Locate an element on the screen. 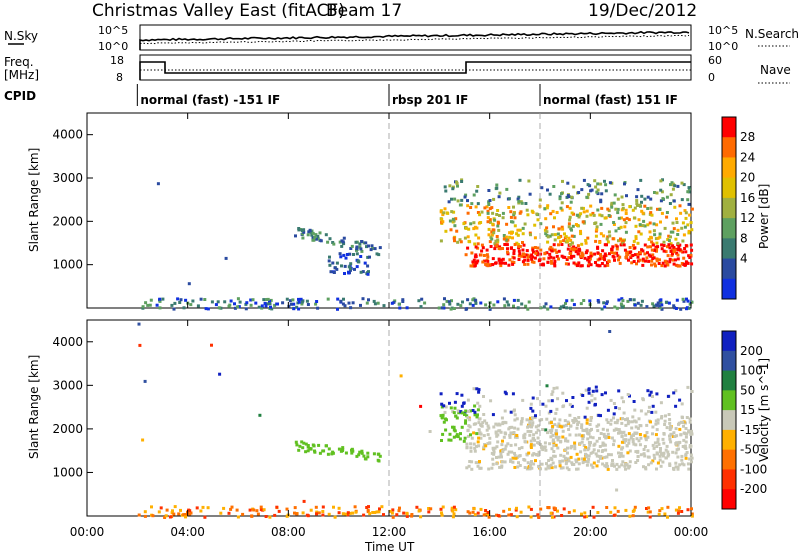  noise-ytick-left-bottom: 10^0 is located at coordinates (113, 46).